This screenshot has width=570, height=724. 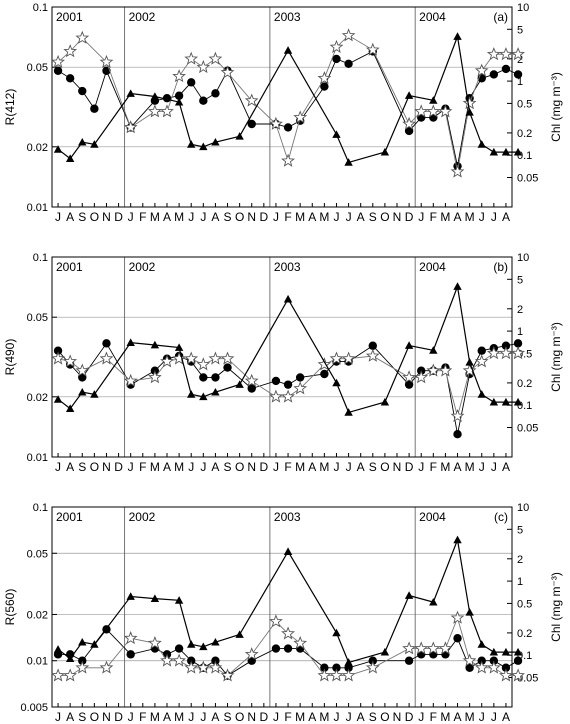 What do you see at coordinates (69, 517) in the screenshot?
I see `year-label: 2001` at bounding box center [69, 517].